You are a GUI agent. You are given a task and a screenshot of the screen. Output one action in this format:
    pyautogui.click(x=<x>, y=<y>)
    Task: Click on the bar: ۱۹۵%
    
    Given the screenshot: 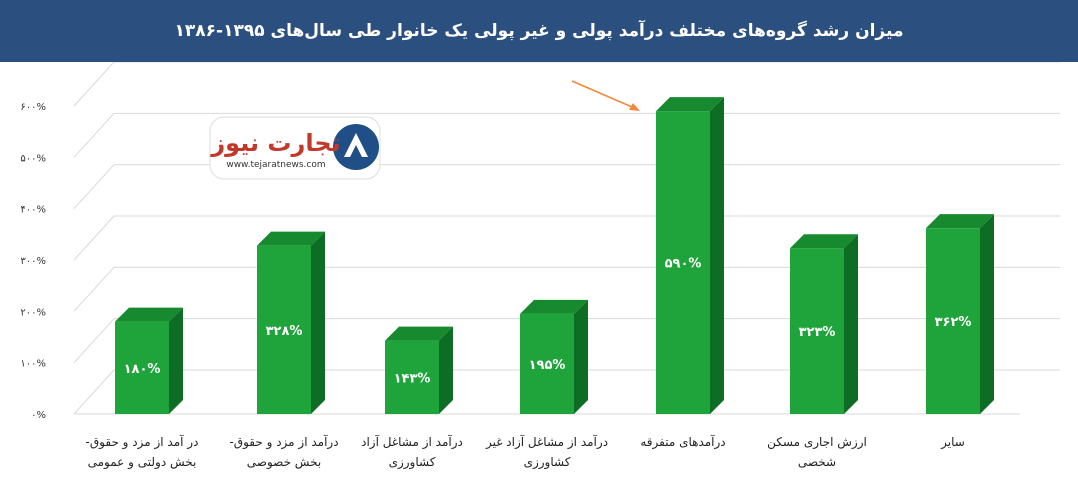 What is the action you would take?
    pyautogui.click(x=554, y=356)
    